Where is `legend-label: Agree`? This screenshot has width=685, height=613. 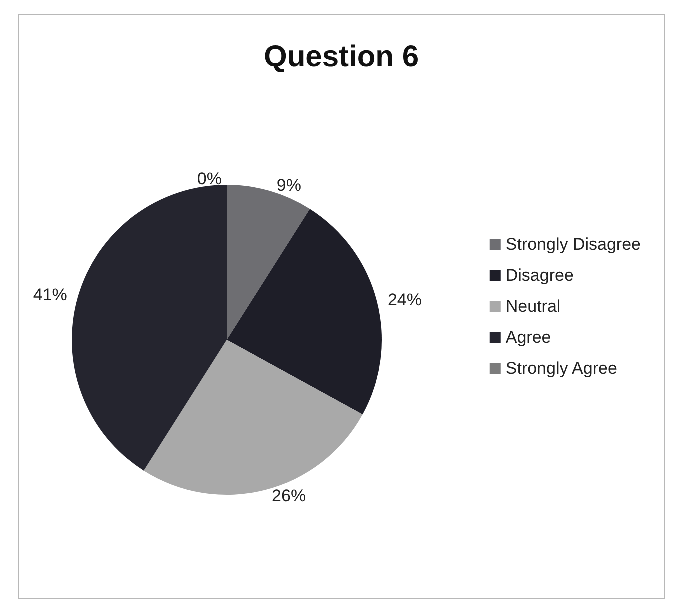
legend-label: Agree is located at coordinates (529, 337).